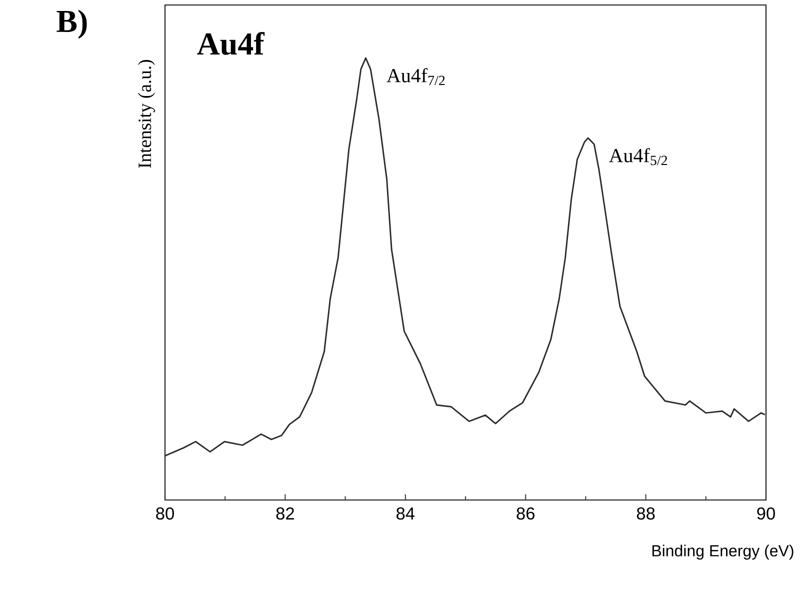 The width and height of the screenshot is (804, 596). Describe the element at coordinates (766, 513) in the screenshot. I see `x-tick-label: 90` at that location.